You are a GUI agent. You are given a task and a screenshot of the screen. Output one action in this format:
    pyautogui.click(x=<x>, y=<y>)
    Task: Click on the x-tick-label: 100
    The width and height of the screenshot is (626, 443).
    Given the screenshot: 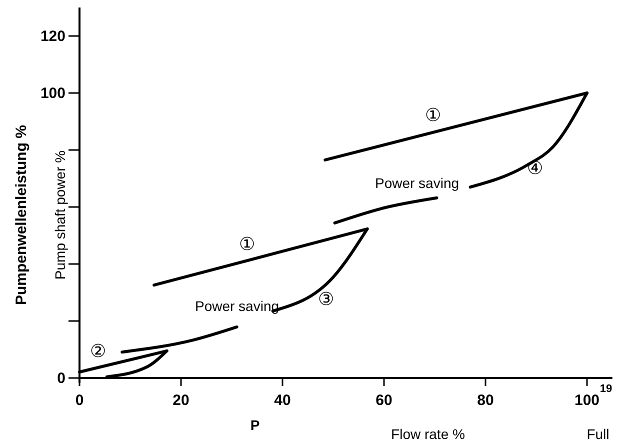 What is the action you would take?
    pyautogui.click(x=587, y=400)
    